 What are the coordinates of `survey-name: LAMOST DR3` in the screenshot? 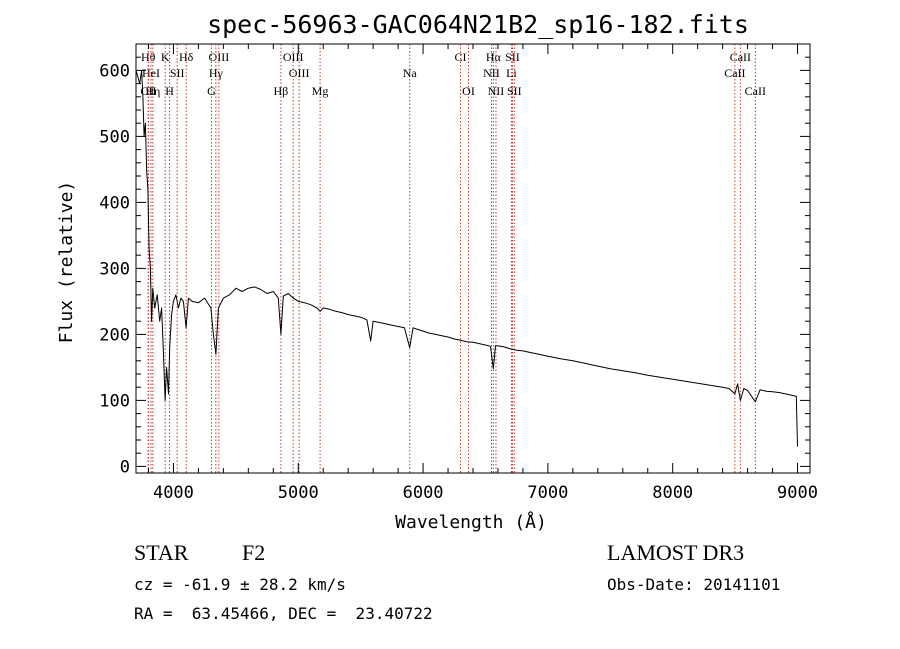 It's located at (676, 552).